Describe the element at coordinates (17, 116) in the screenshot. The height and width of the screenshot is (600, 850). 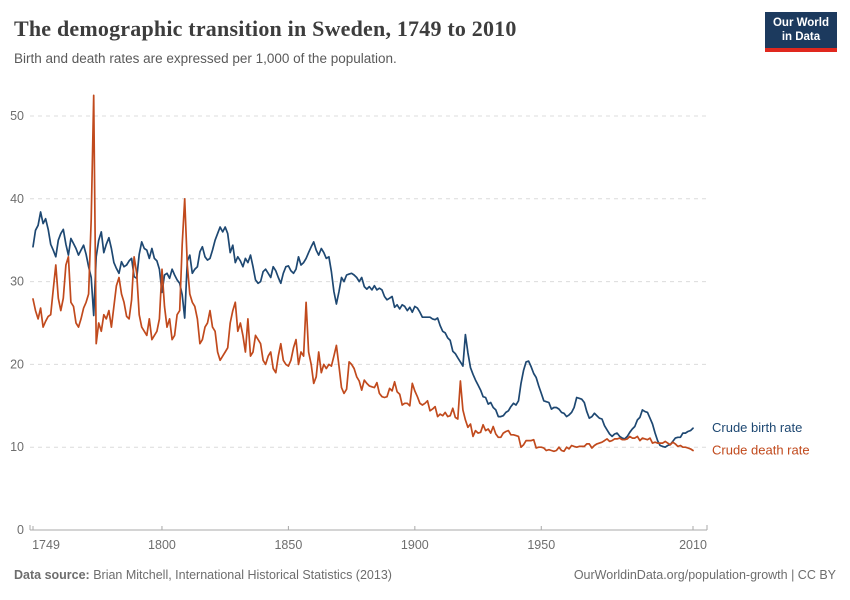
I see `y-tick-label: 50` at that location.